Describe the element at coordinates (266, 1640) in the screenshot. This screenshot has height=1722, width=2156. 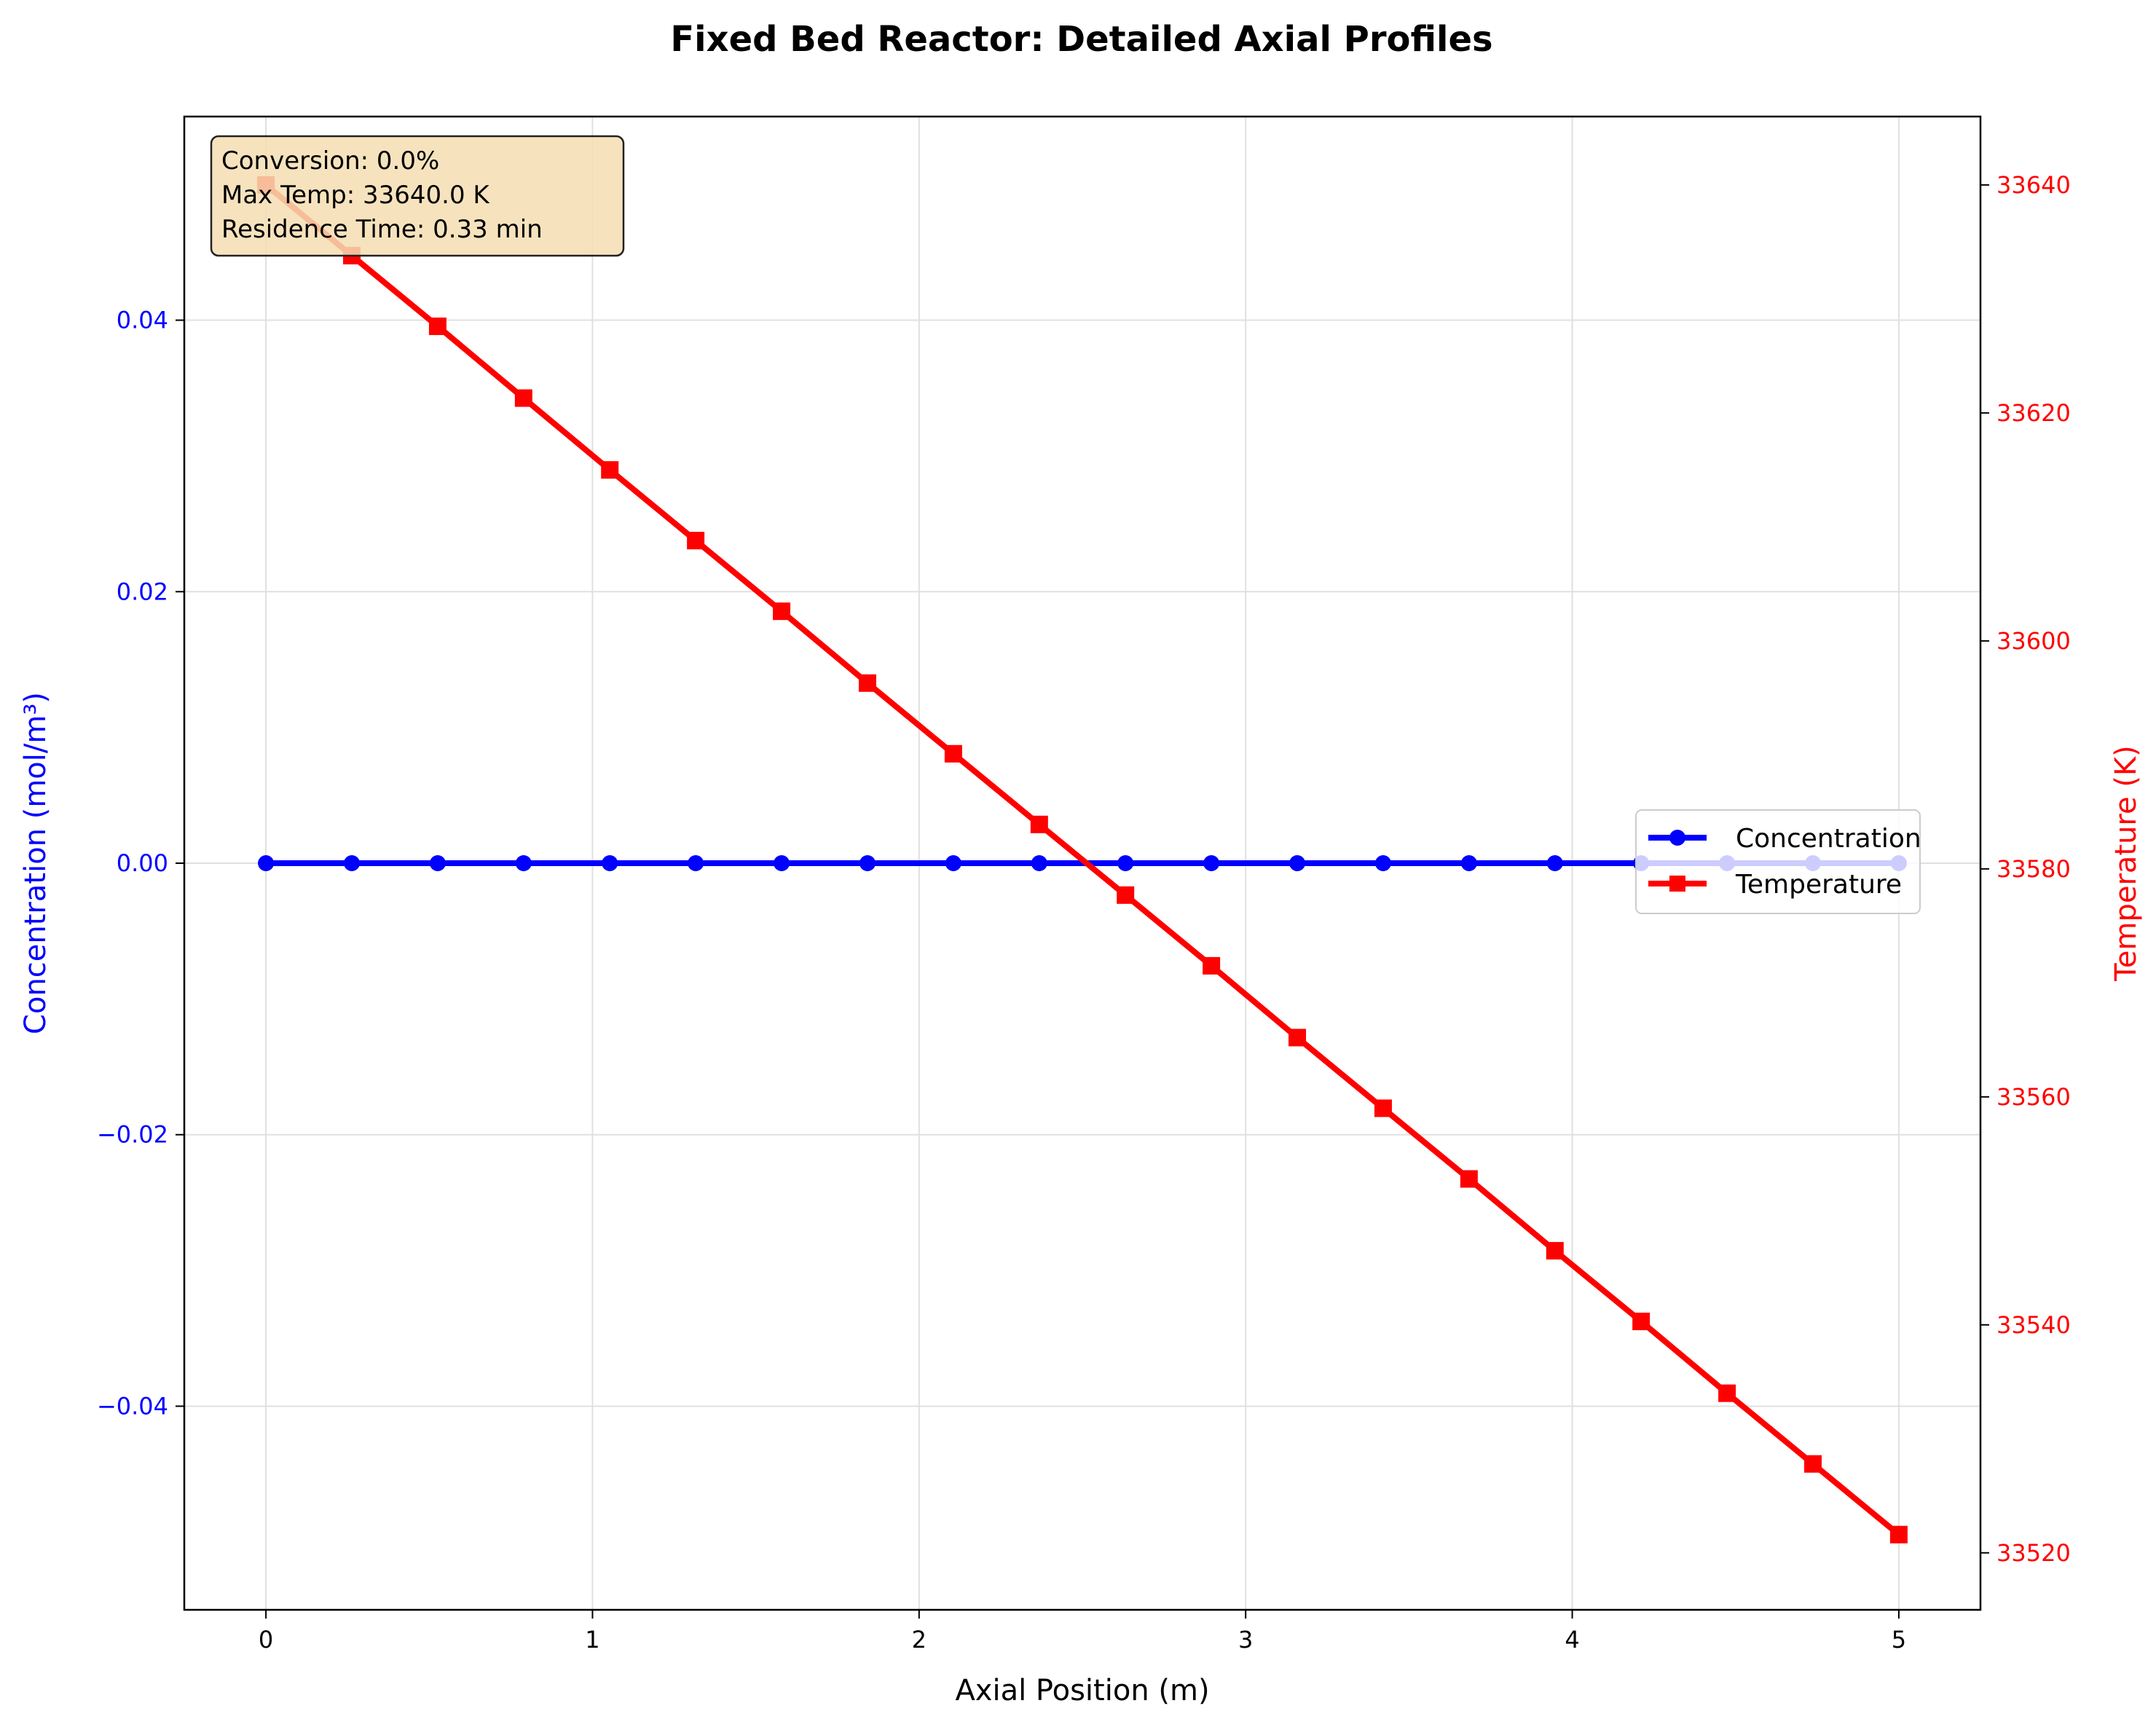
I see `x-tick-label: 0` at that location.